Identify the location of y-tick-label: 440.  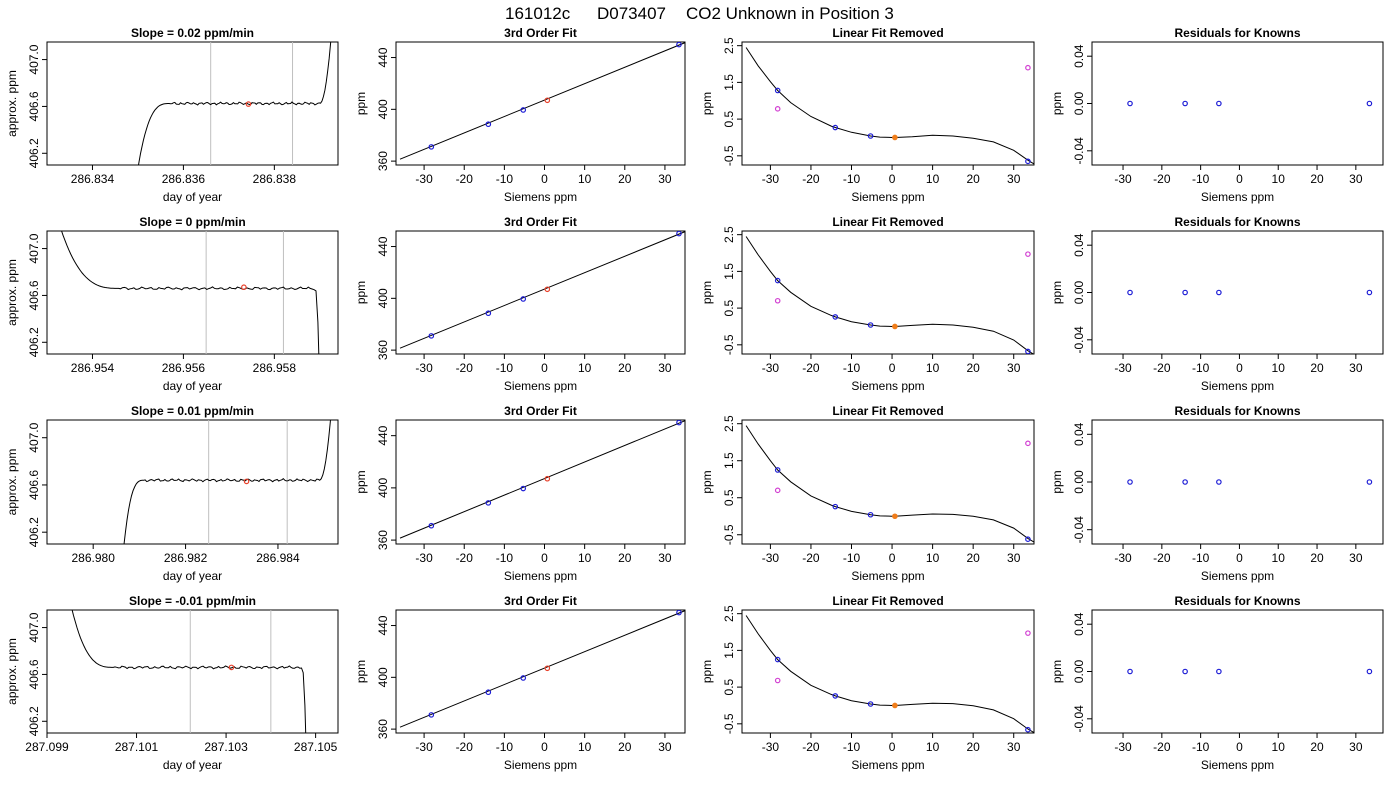
(383, 435).